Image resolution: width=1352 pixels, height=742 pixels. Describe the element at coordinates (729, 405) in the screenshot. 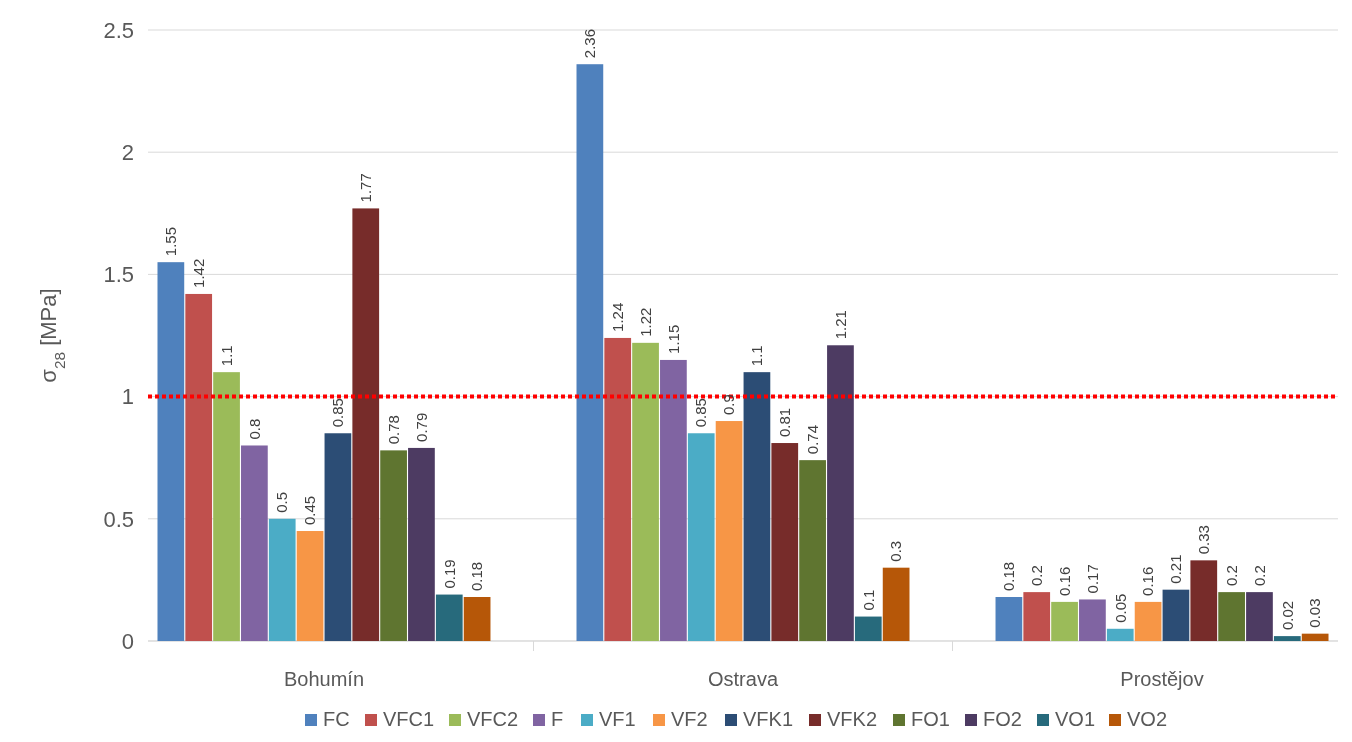

I see `data-label: 0.9` at that location.